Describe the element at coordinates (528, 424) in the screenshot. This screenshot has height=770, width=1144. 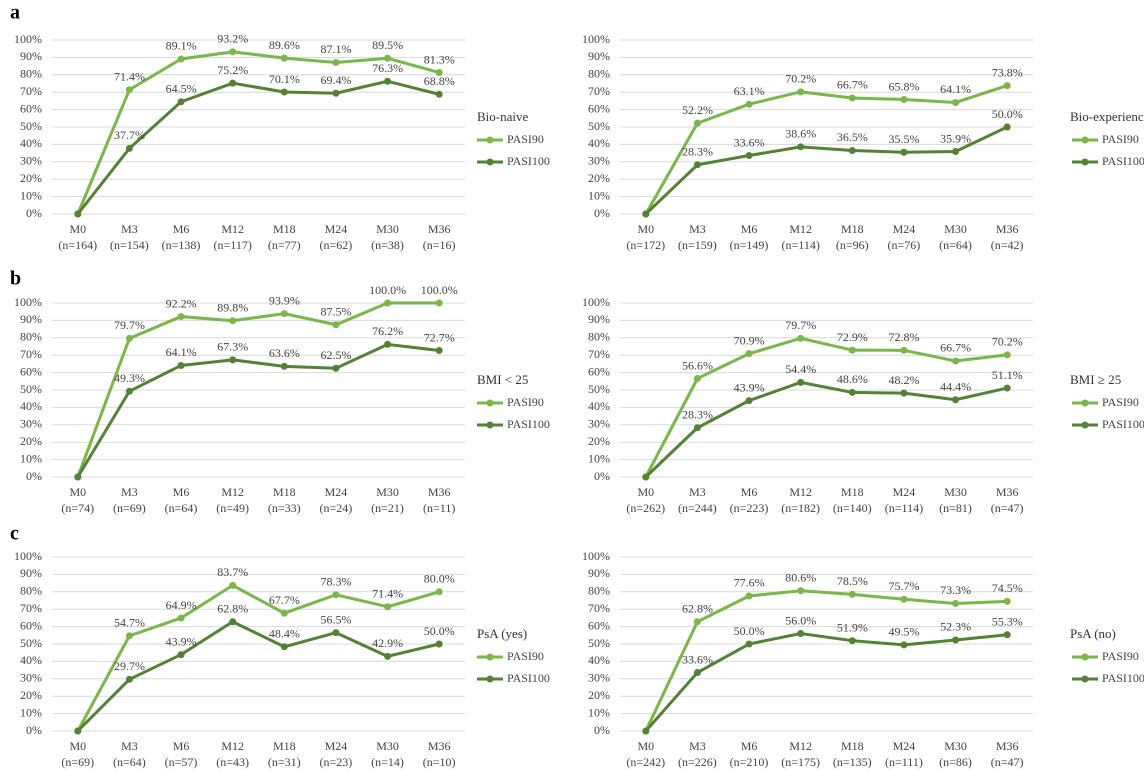
I see `legend-label: PASI100` at that location.